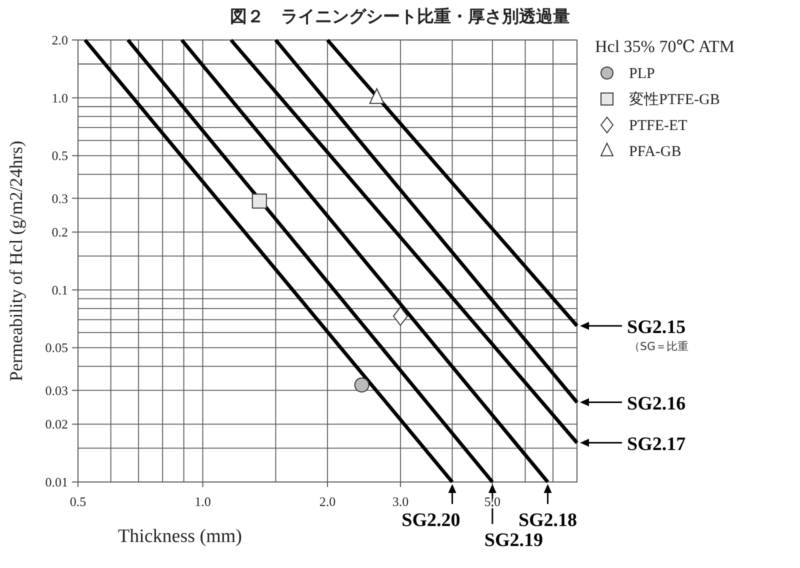 This screenshot has height=568, width=800. What do you see at coordinates (659, 346) in the screenshot?
I see `text: （SG＝比重` at bounding box center [659, 346].